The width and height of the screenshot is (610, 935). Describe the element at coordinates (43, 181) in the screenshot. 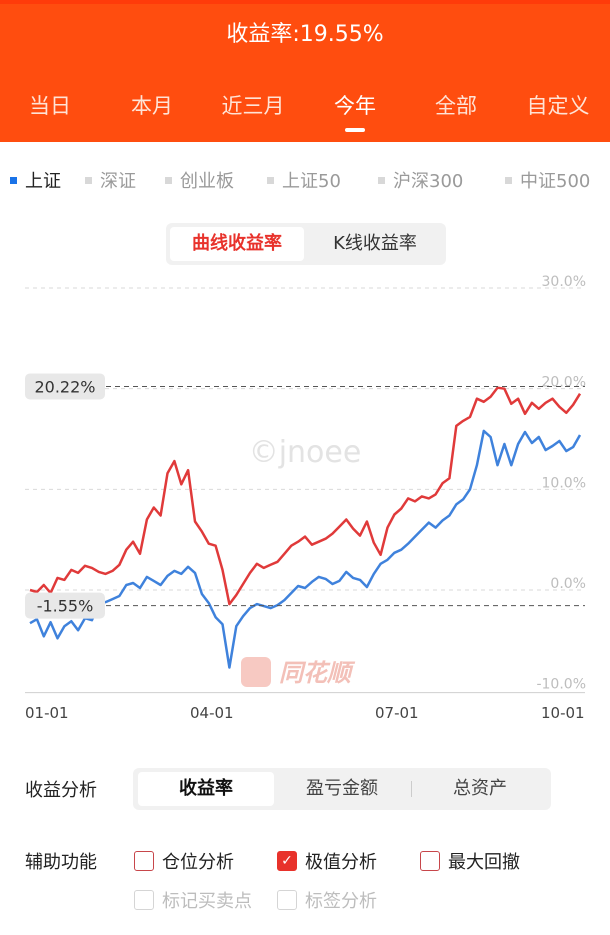

I see `index-label: 上证` at that location.